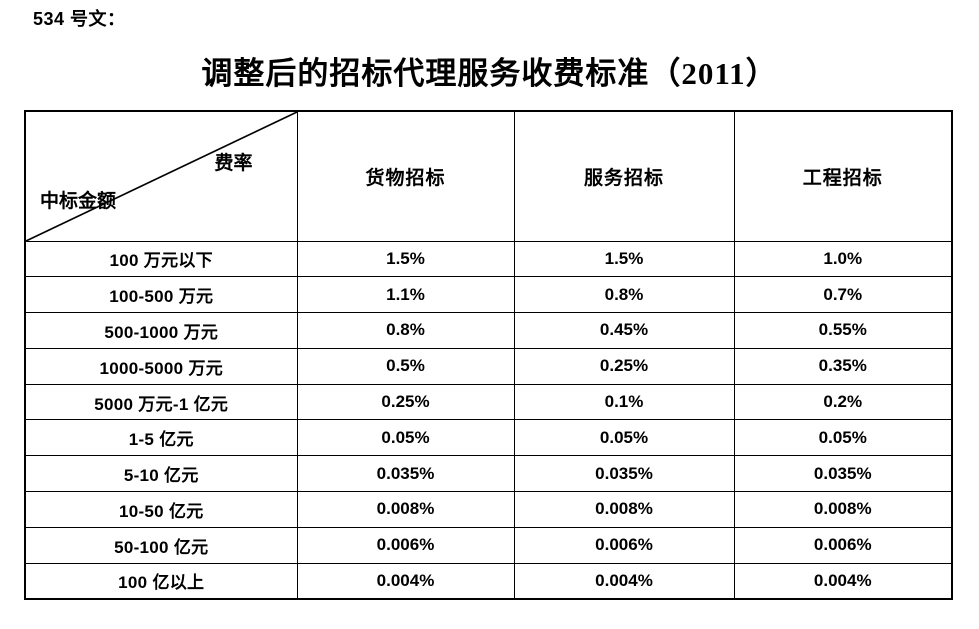  I want to click on column-header-services: 服务招标, so click(624, 176).